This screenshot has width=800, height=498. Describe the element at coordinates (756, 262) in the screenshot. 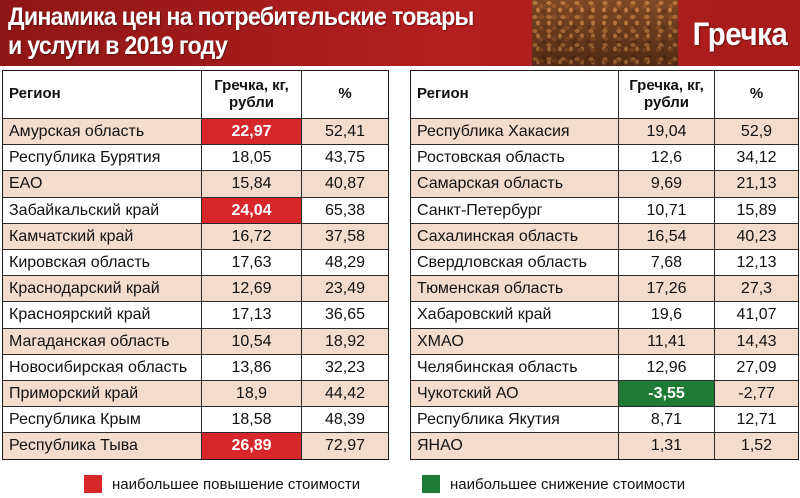

I see `percent-cell: 12,13` at that location.